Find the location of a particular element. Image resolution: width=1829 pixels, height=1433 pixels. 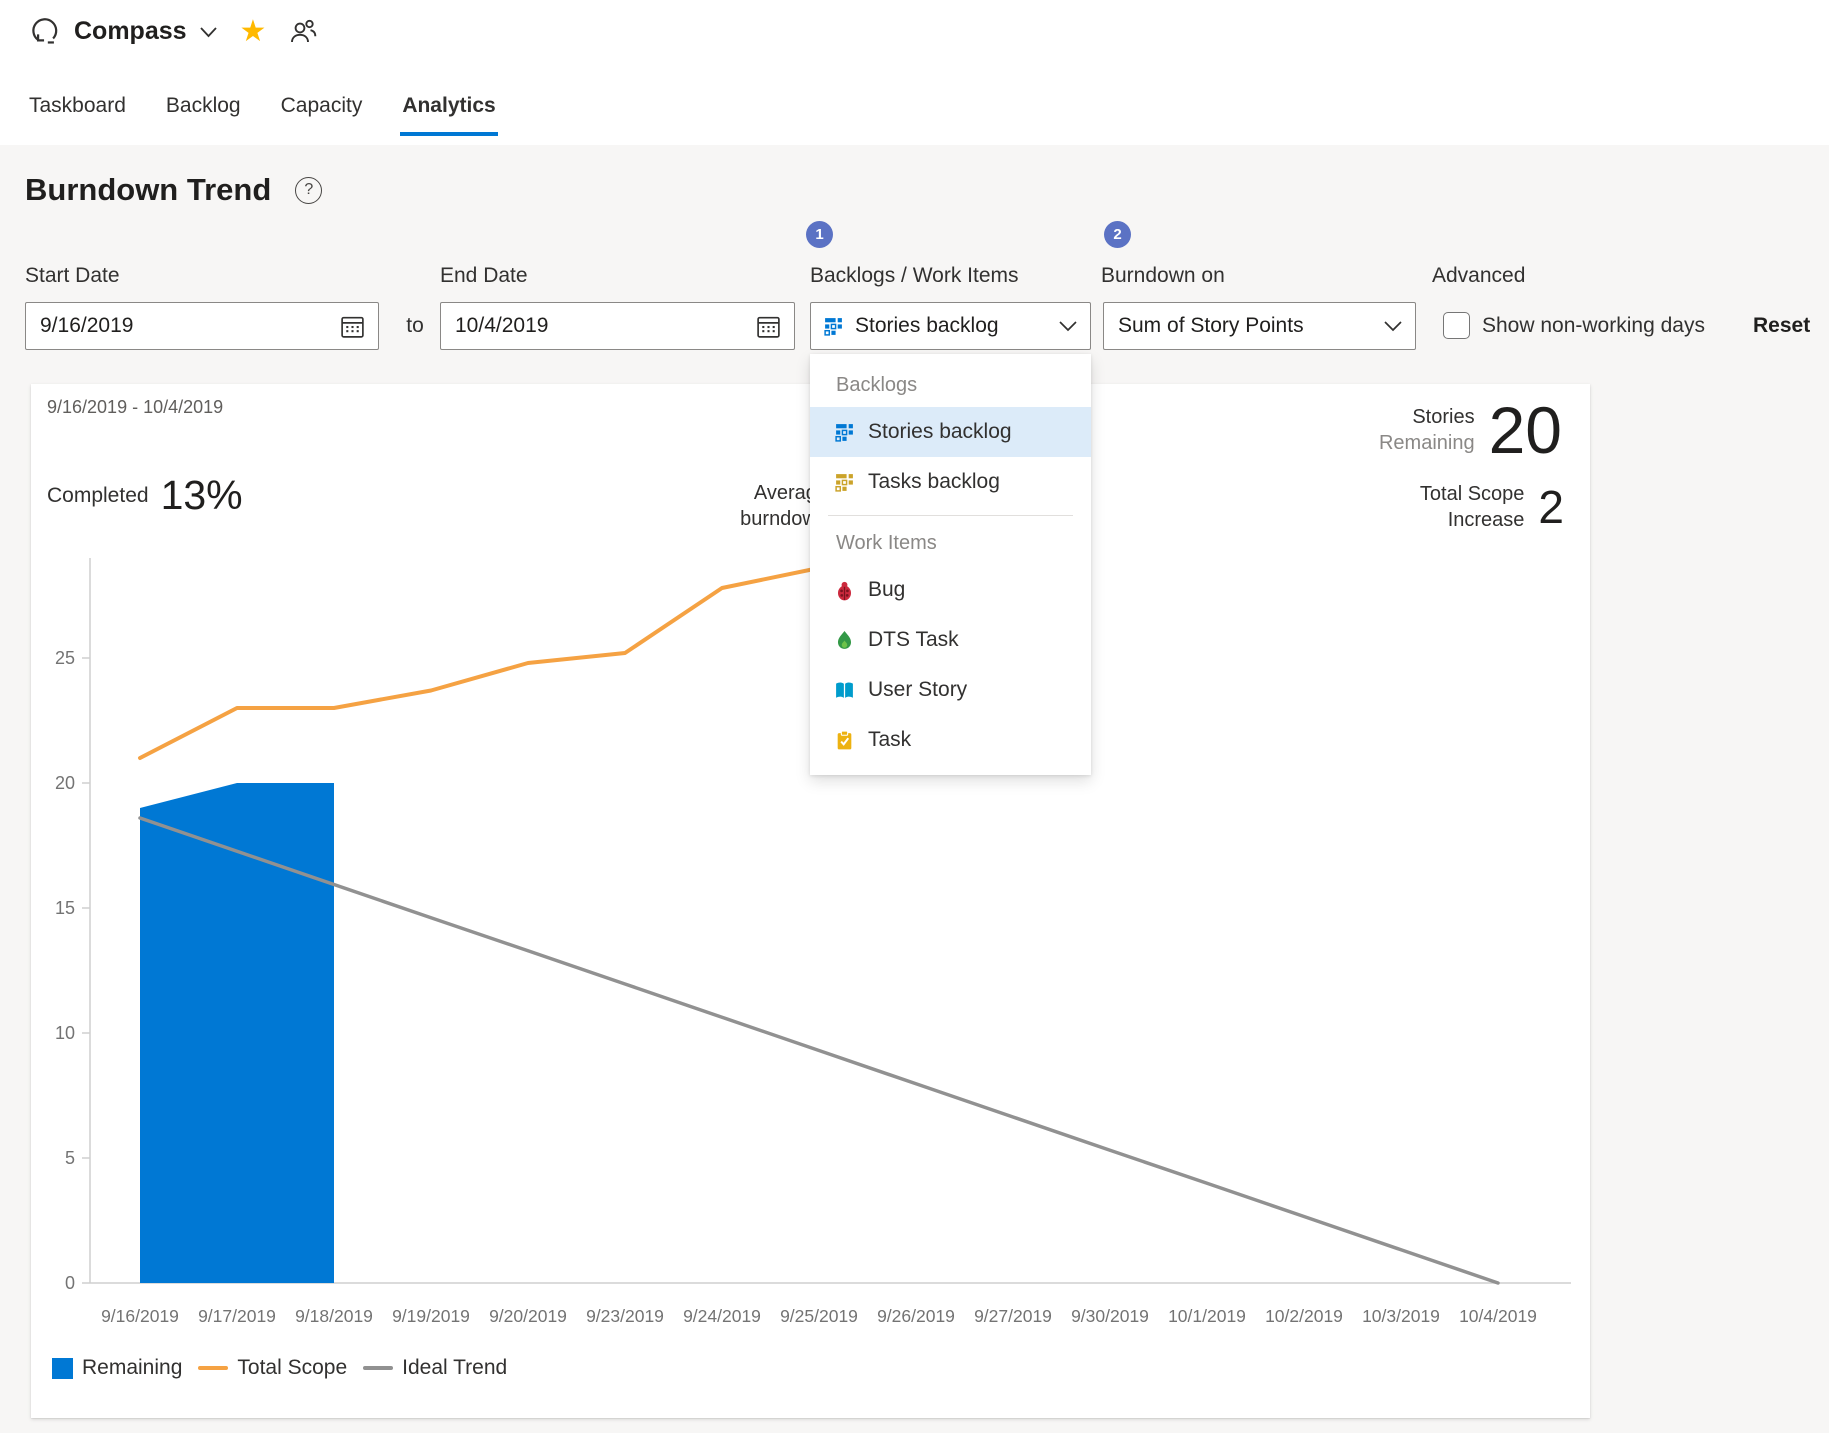

dropdown-item-label: Task is located at coordinates (890, 739).